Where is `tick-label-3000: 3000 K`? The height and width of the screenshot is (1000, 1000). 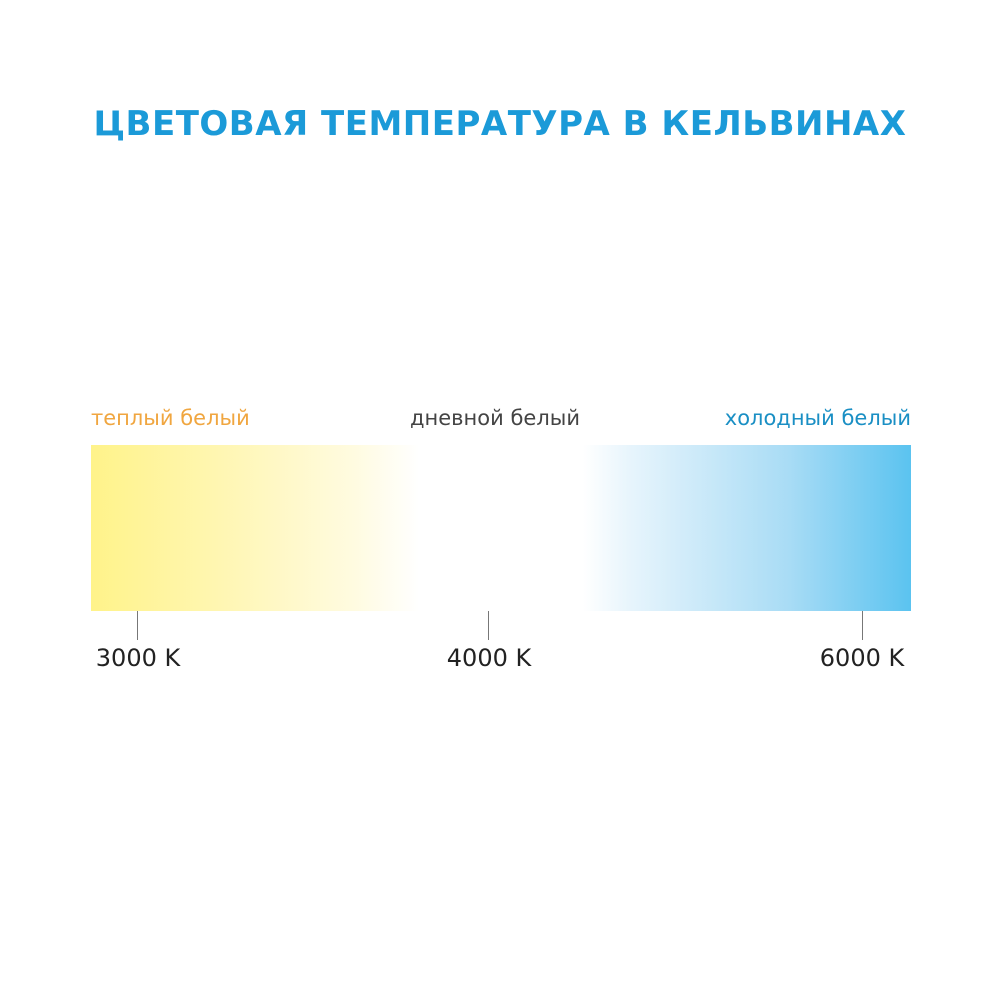 tick-label-3000: 3000 K is located at coordinates (138, 658).